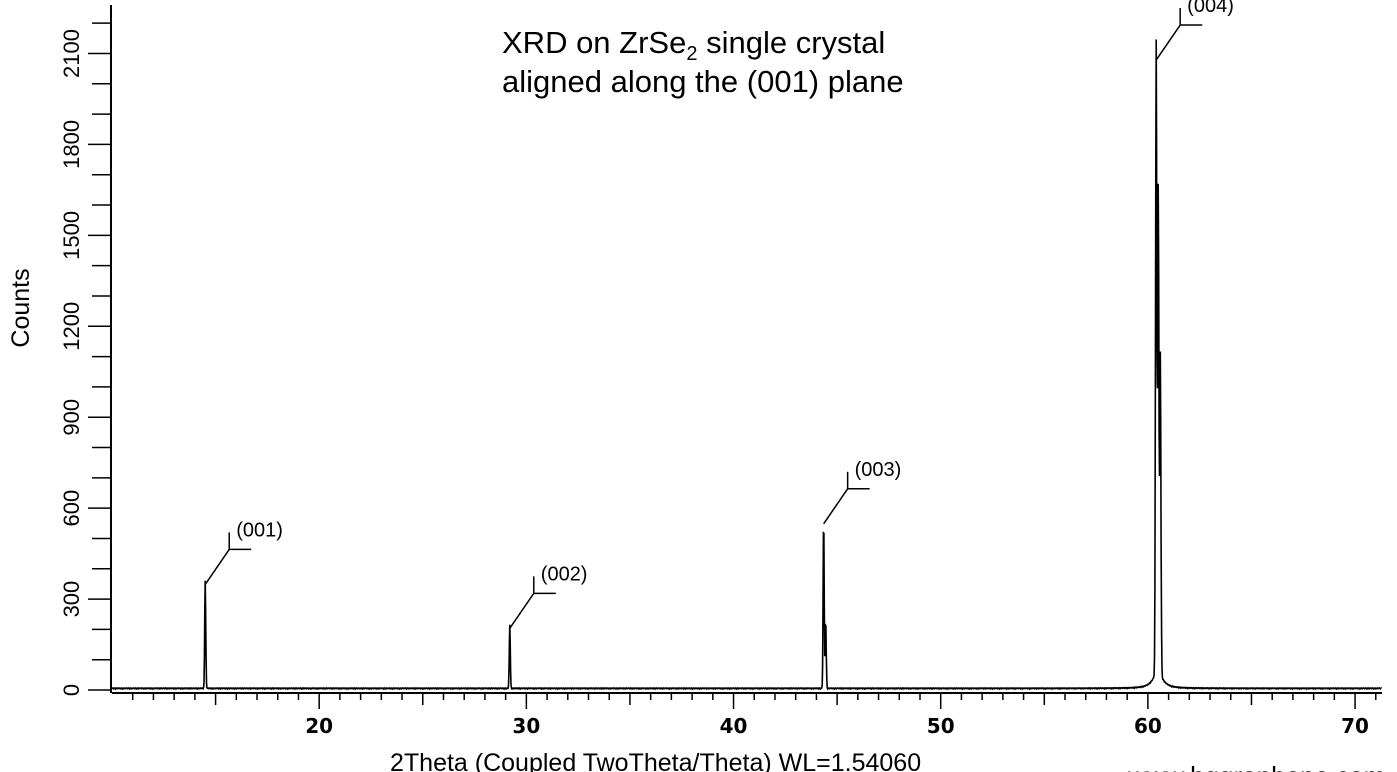 This screenshot has height=772, width=1397. Describe the element at coordinates (21, 307) in the screenshot. I see `y-axis-label: Counts` at that location.